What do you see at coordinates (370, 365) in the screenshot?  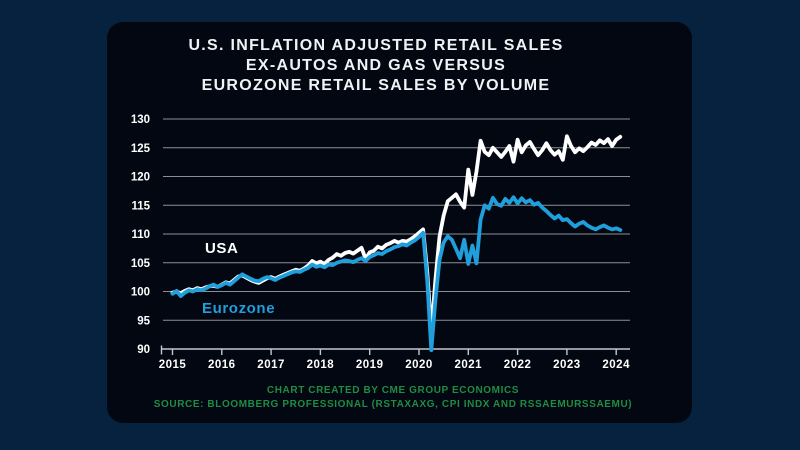 I see `x-tick-label: 2019` at bounding box center [370, 365].